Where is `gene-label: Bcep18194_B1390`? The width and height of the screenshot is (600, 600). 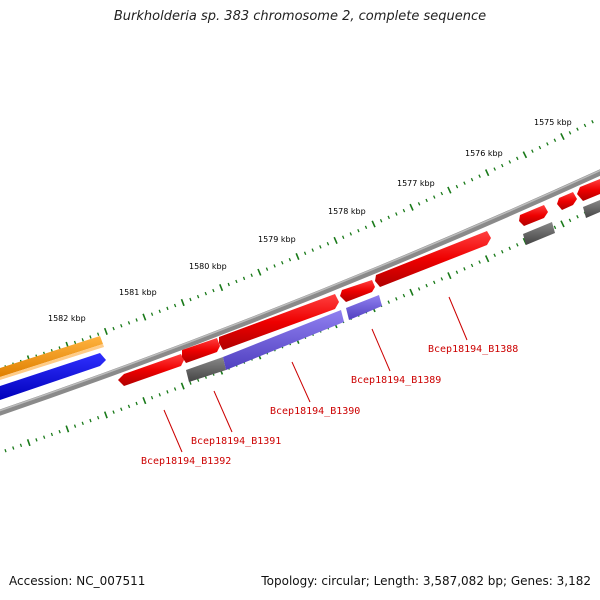
gene-label: Bcep18194_B1390 is located at coordinates (315, 411).